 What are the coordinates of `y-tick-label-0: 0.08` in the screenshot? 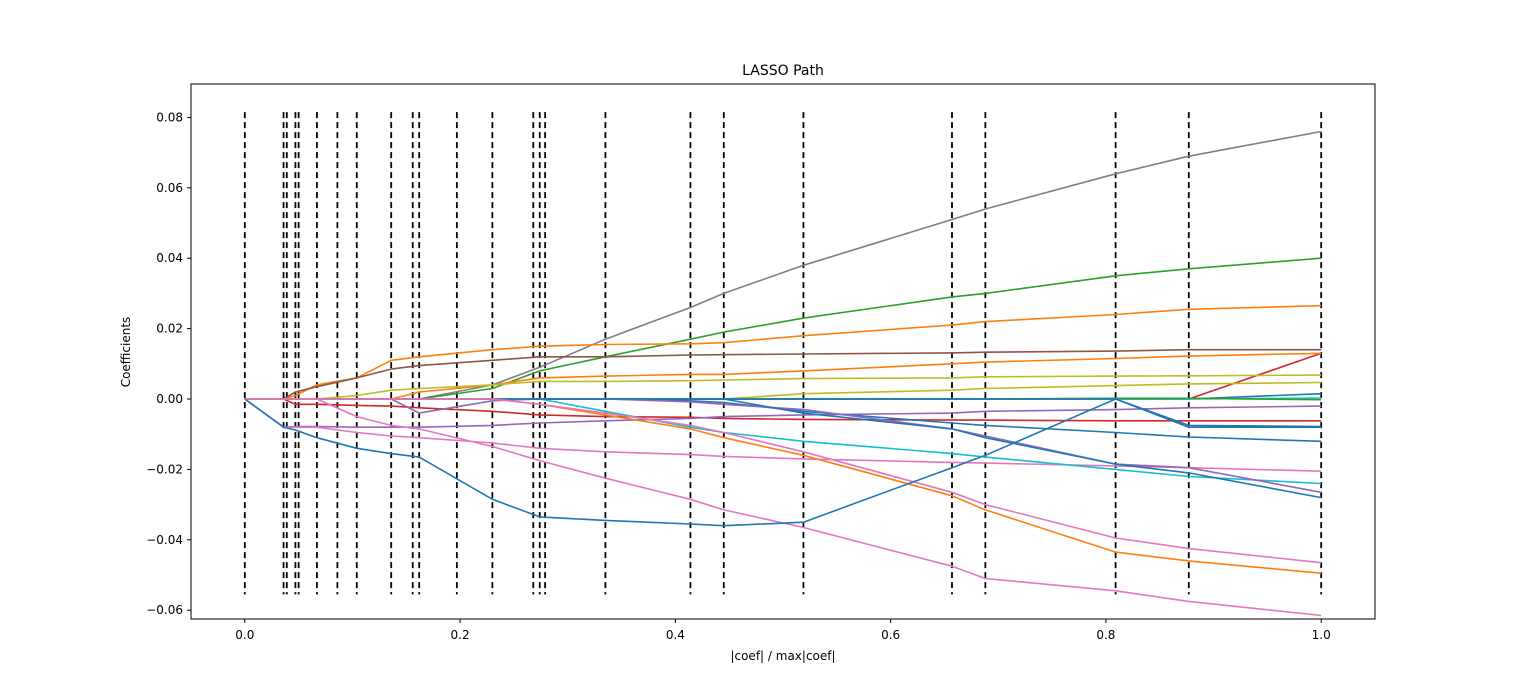 It's located at (169, 117).